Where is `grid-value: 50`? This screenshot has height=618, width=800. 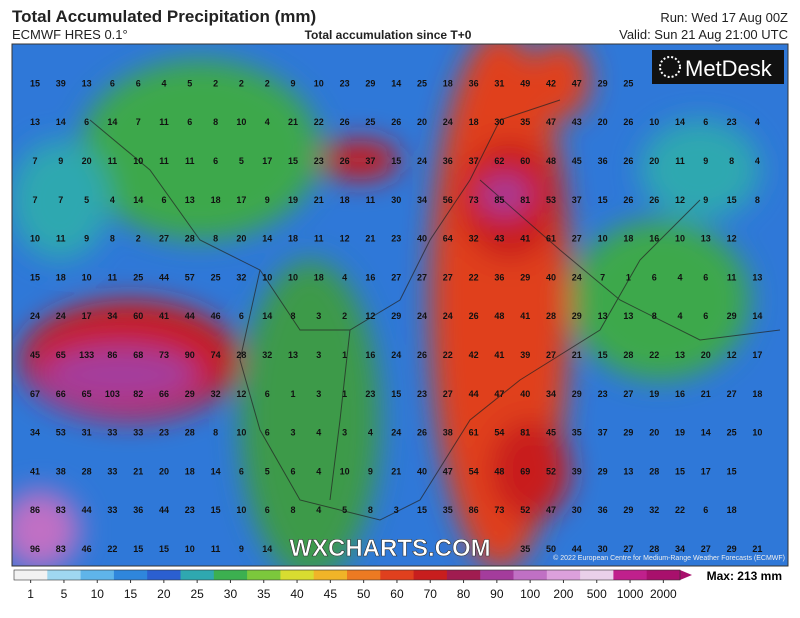
grid-value: 50 is located at coordinates (551, 549).